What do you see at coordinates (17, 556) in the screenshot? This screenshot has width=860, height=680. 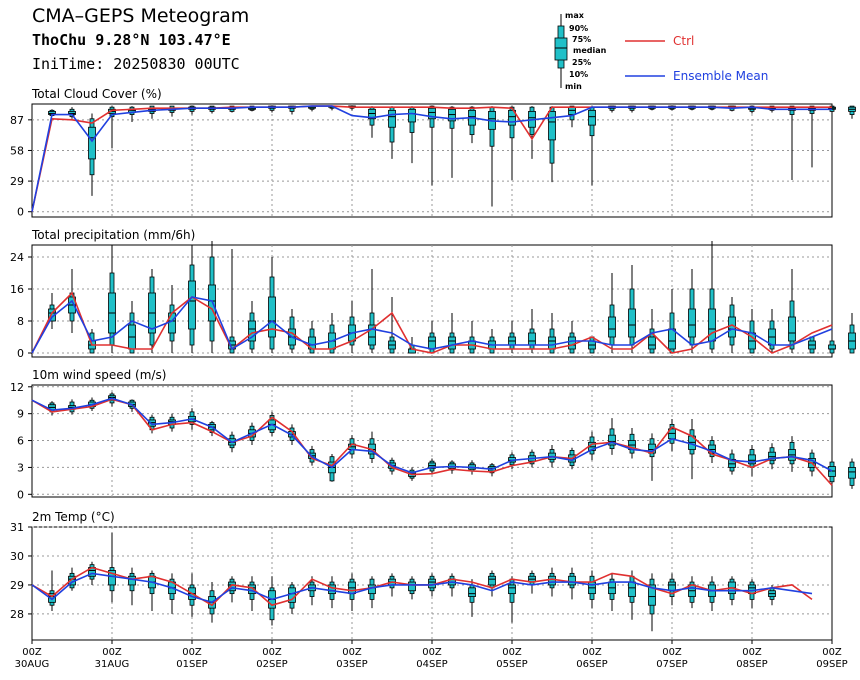 I see `y-tick-label: 30` at bounding box center [17, 556].